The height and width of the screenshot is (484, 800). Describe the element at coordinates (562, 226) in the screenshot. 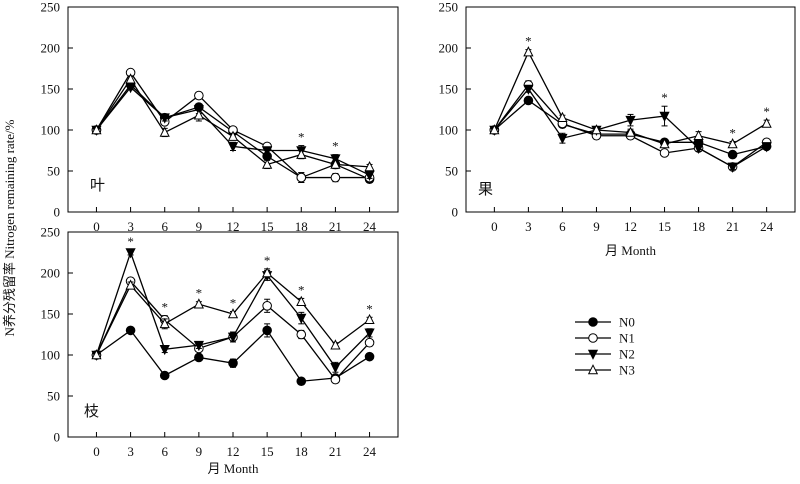

I see `x-tick-label: 6` at that location.